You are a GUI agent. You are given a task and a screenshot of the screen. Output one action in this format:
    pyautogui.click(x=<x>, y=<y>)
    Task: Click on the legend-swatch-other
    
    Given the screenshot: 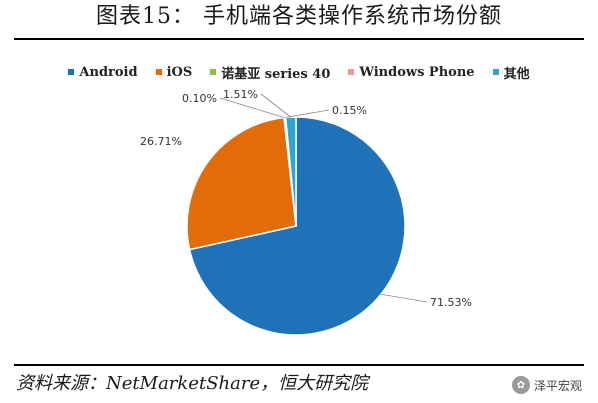 What is the action you would take?
    pyautogui.click(x=495, y=72)
    